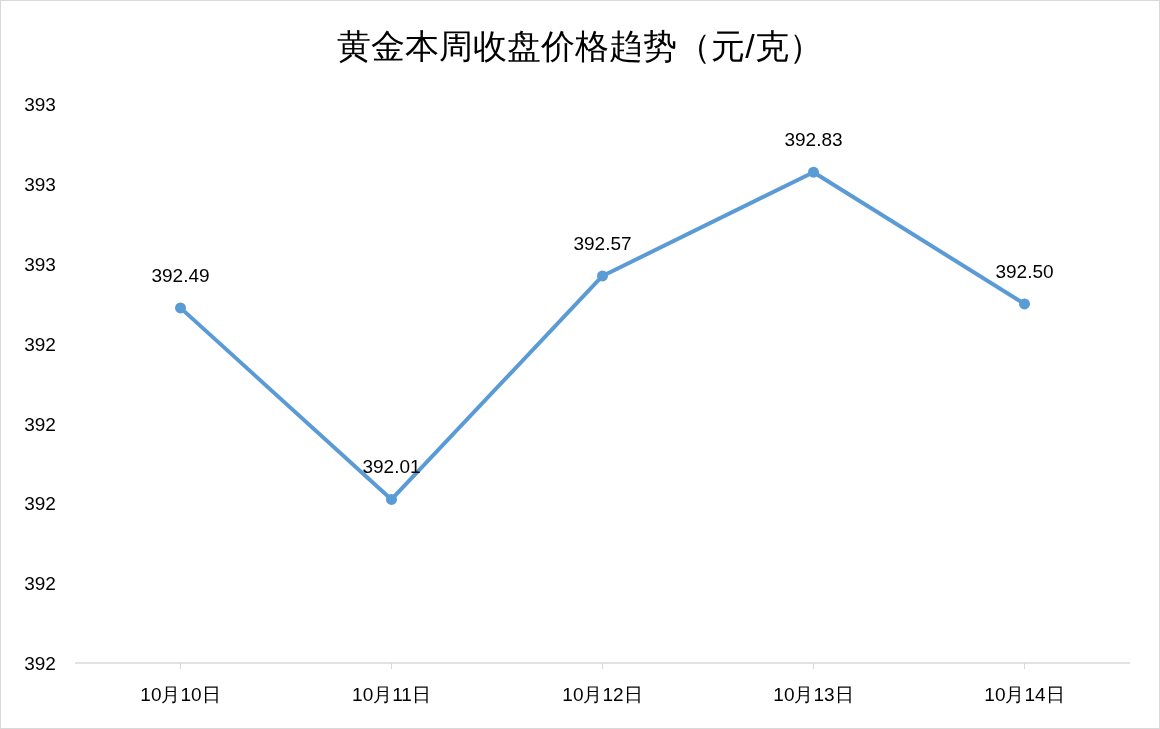  Describe the element at coordinates (602, 694) in the screenshot. I see `x-tick-label: 10月12日` at that location.